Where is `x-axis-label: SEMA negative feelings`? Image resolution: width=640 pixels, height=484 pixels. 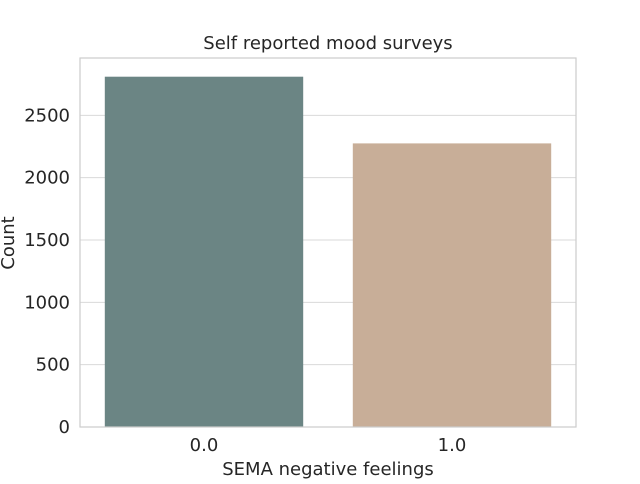
x-axis-label: SEMA negative feelings is located at coordinates (328, 469).